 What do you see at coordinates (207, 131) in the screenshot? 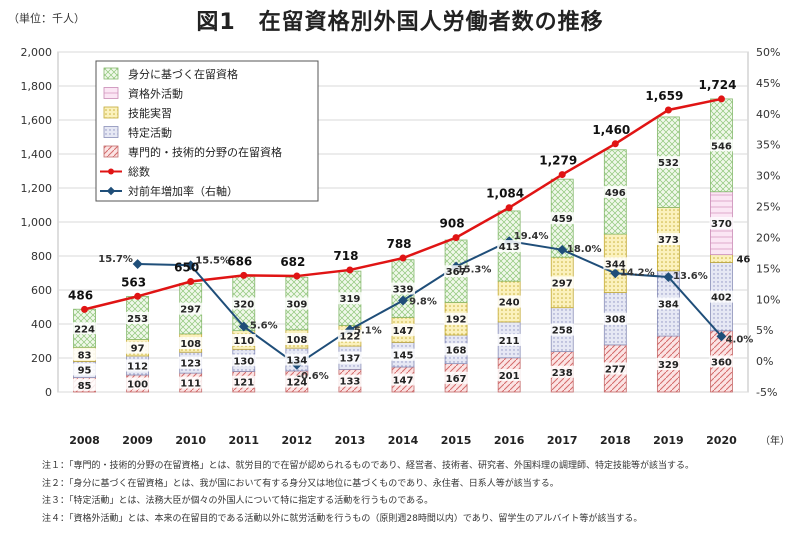
I see `legend` at bounding box center [207, 131].